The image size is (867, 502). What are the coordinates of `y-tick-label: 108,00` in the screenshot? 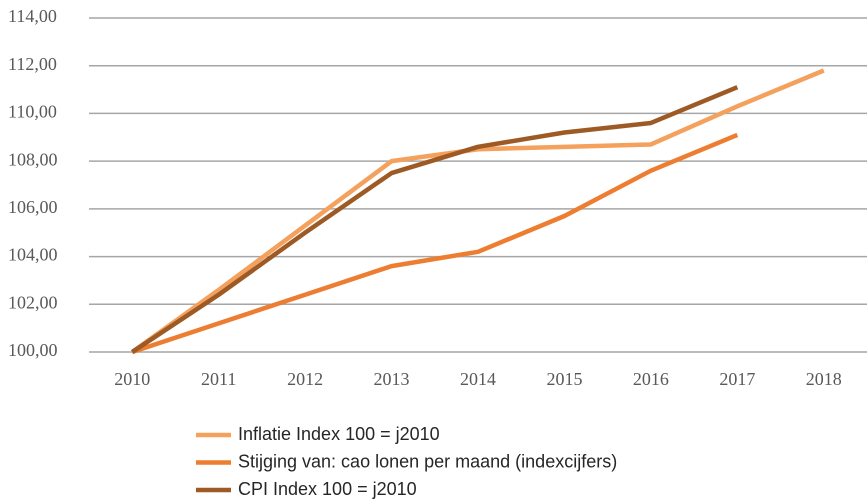 It's located at (33, 159).